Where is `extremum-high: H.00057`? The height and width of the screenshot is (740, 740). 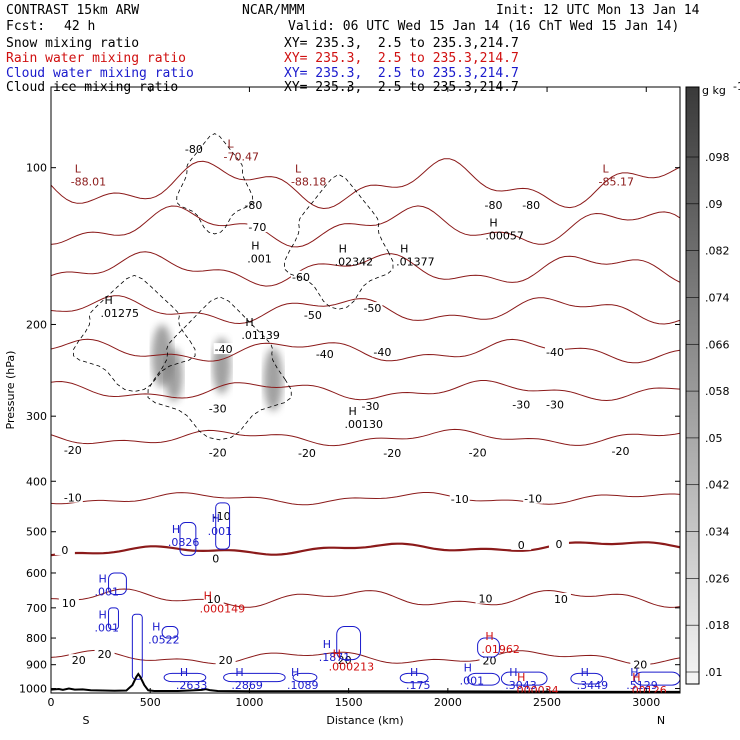 extremum-high: H.00057 is located at coordinates (504, 229).